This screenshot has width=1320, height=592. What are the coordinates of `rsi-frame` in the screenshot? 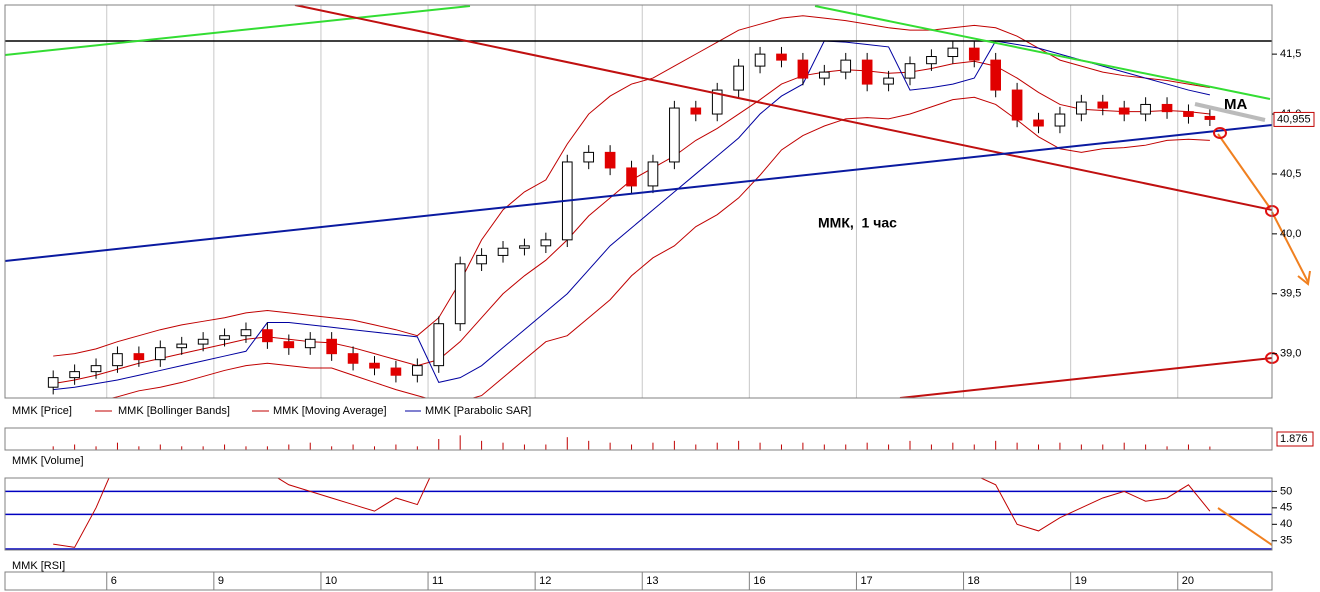 It's located at (638, 514).